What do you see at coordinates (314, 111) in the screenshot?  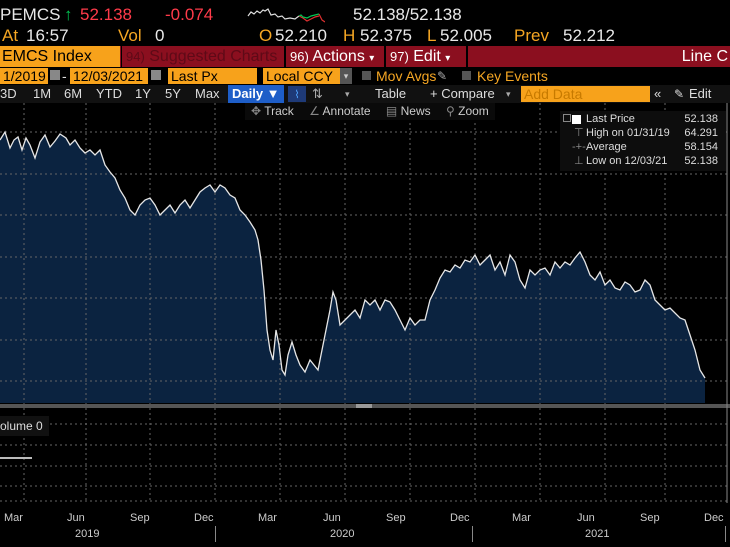 I see `pen-icon: ∠` at bounding box center [314, 111].